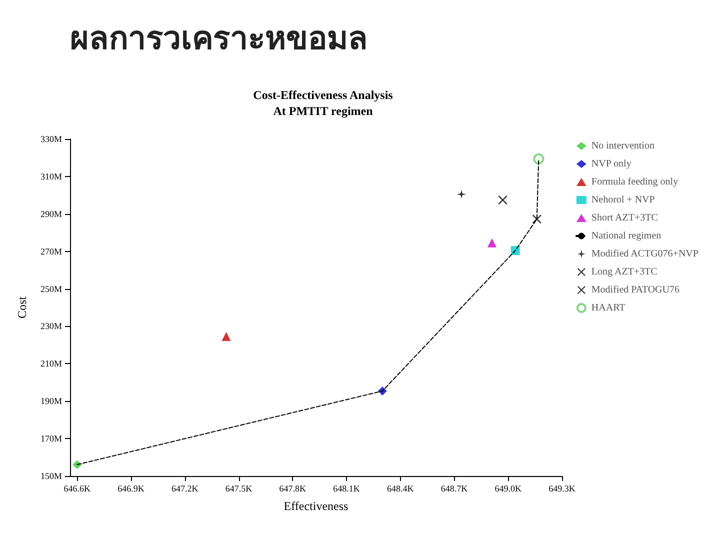 This screenshot has width=720, height=540. I want to click on x-tick-label: 649.3K, so click(562, 489).